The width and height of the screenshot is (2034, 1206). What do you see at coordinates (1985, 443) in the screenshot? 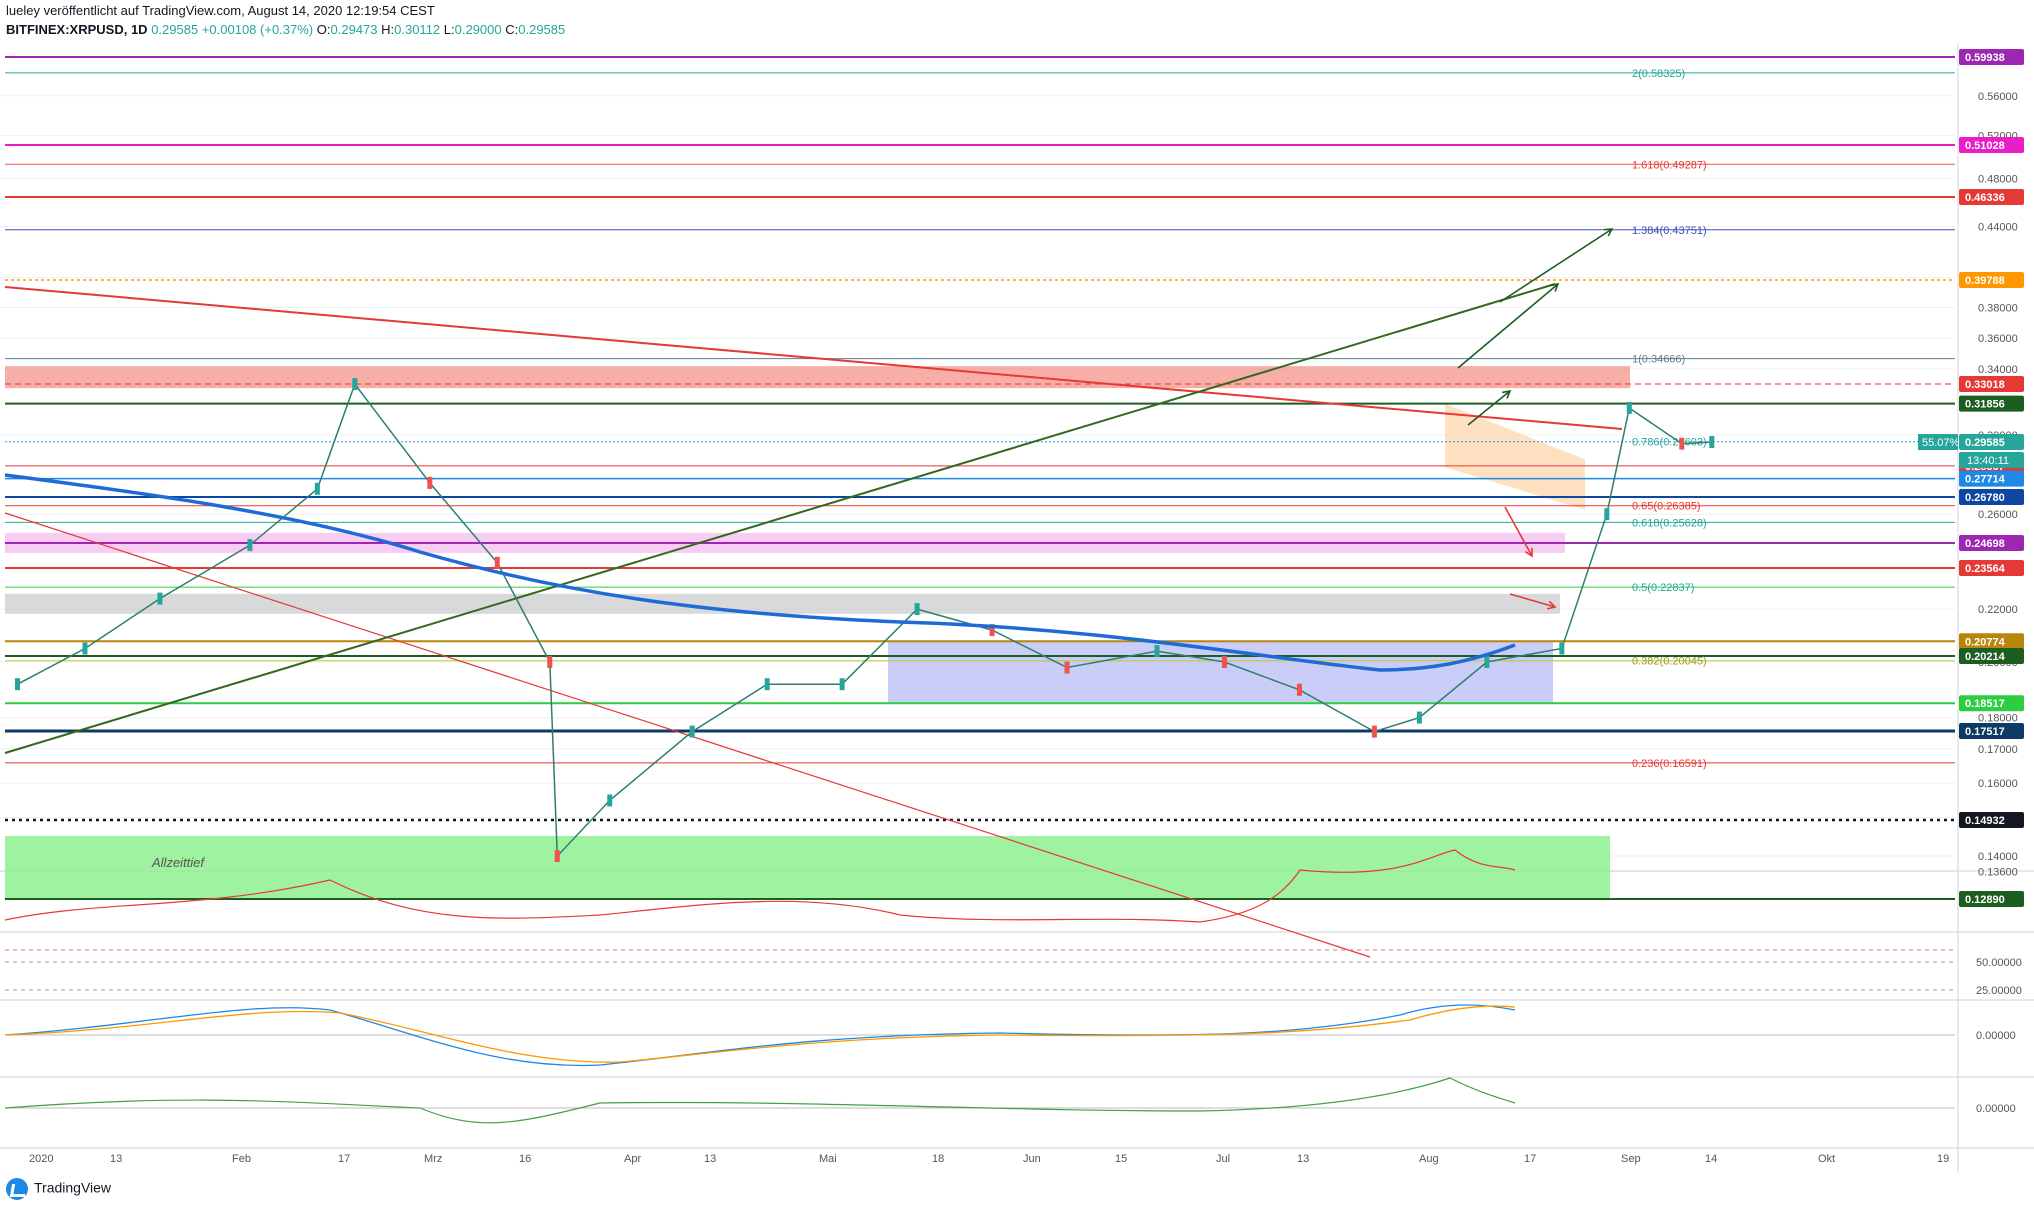
I see `price-badge-label: 0.29585` at bounding box center [1985, 443].